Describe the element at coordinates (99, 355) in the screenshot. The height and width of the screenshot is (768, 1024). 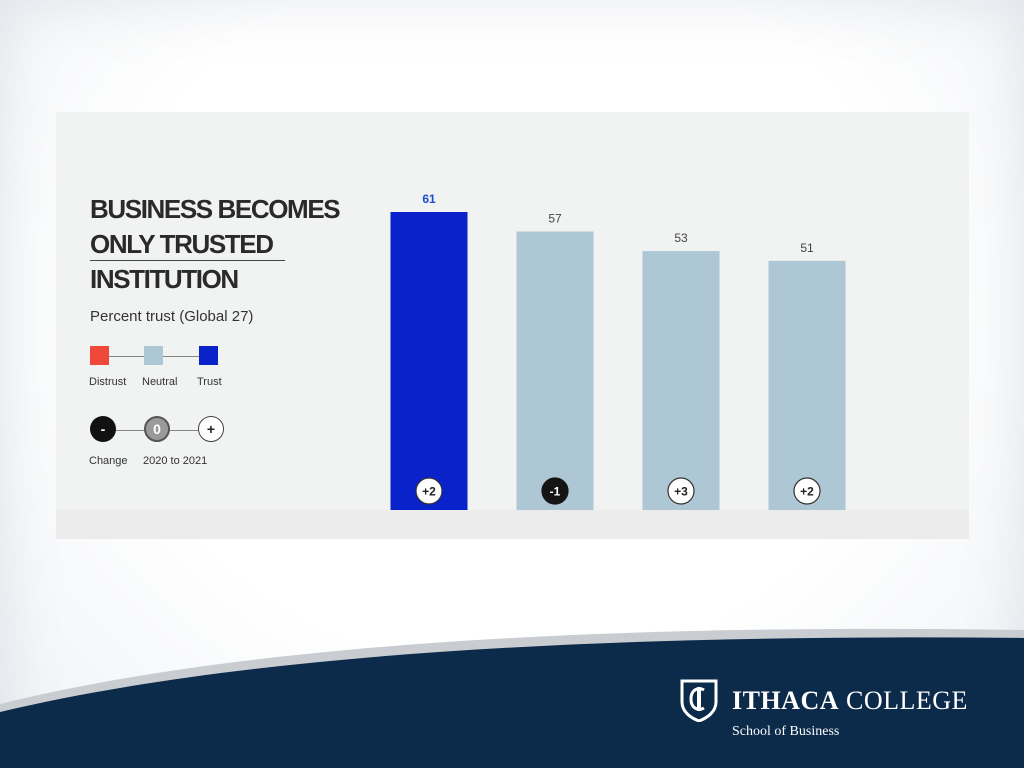
I see `legend-swatch-distrust` at that location.